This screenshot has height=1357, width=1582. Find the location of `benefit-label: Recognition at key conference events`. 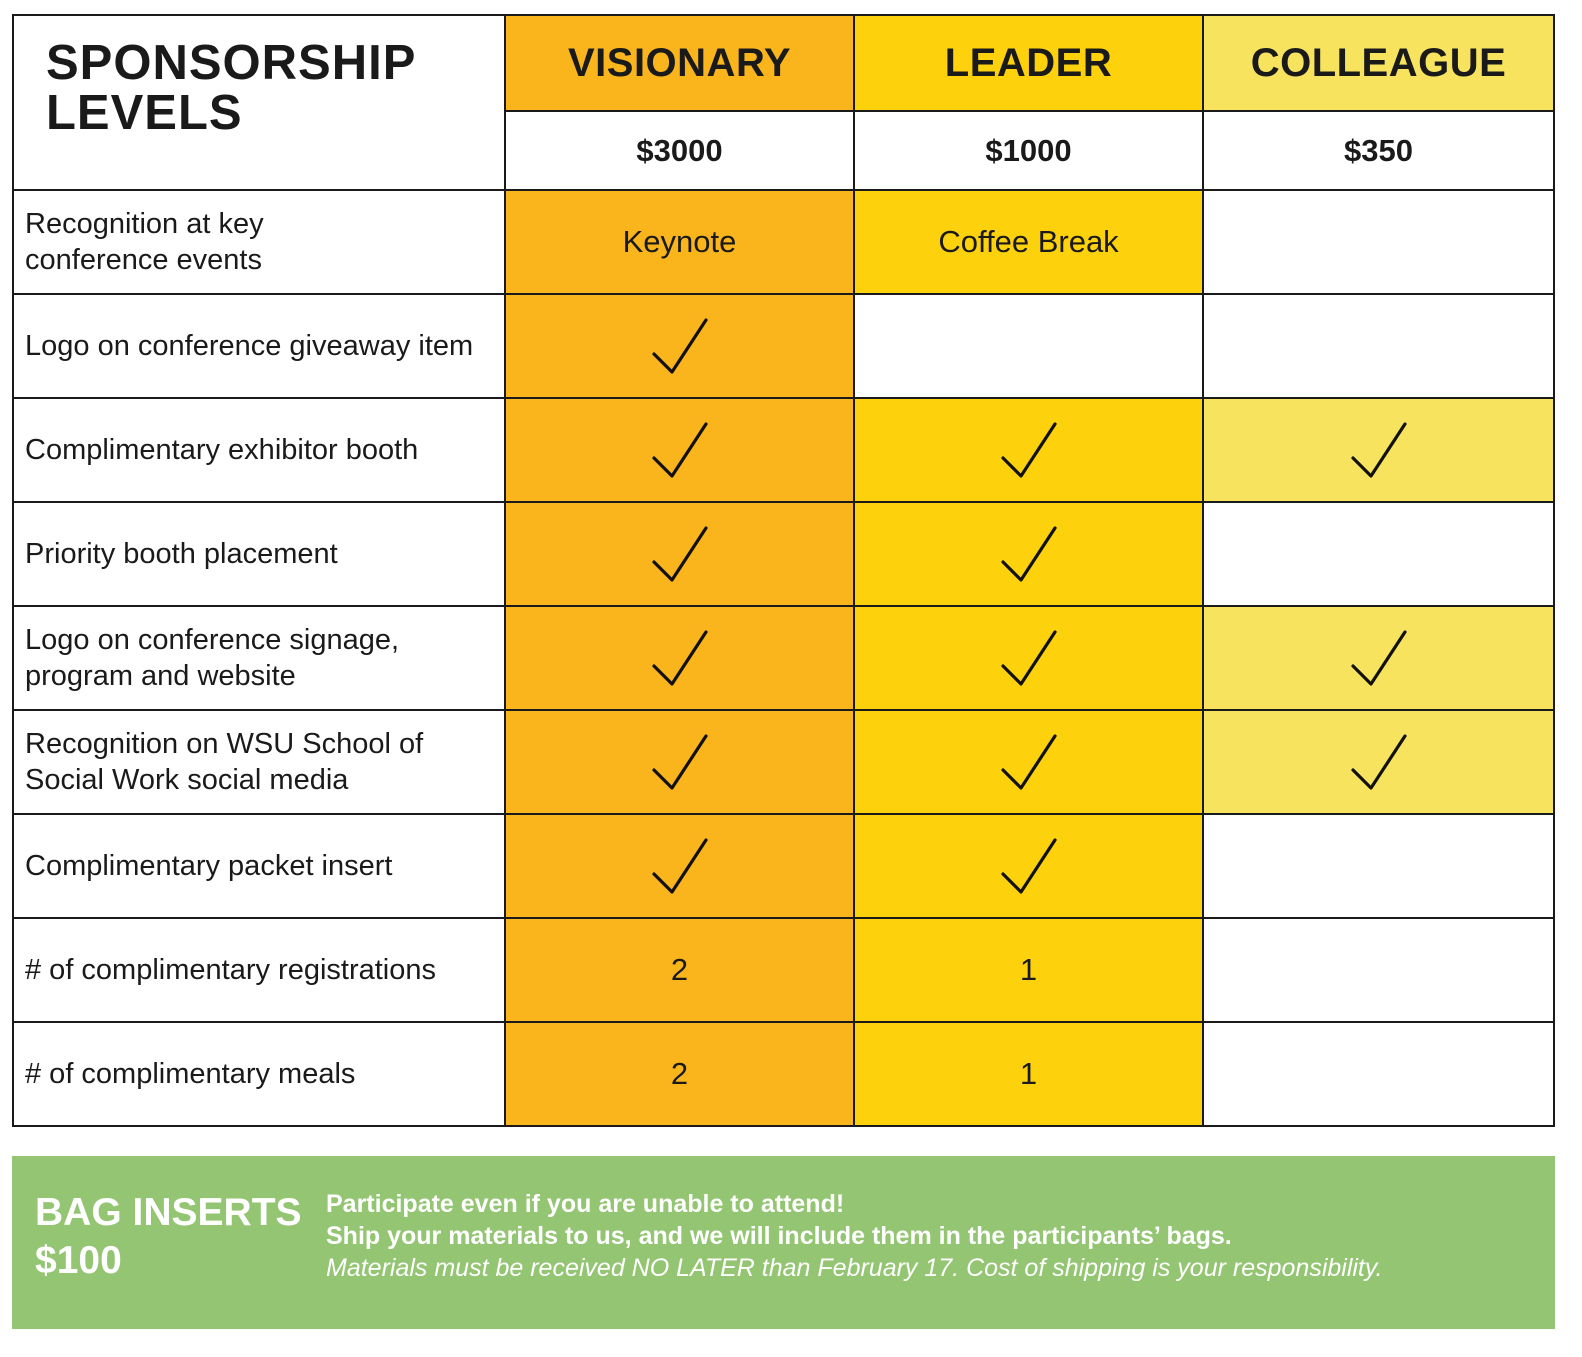

benefit-label: Recognition at key conference events is located at coordinates (259, 242).